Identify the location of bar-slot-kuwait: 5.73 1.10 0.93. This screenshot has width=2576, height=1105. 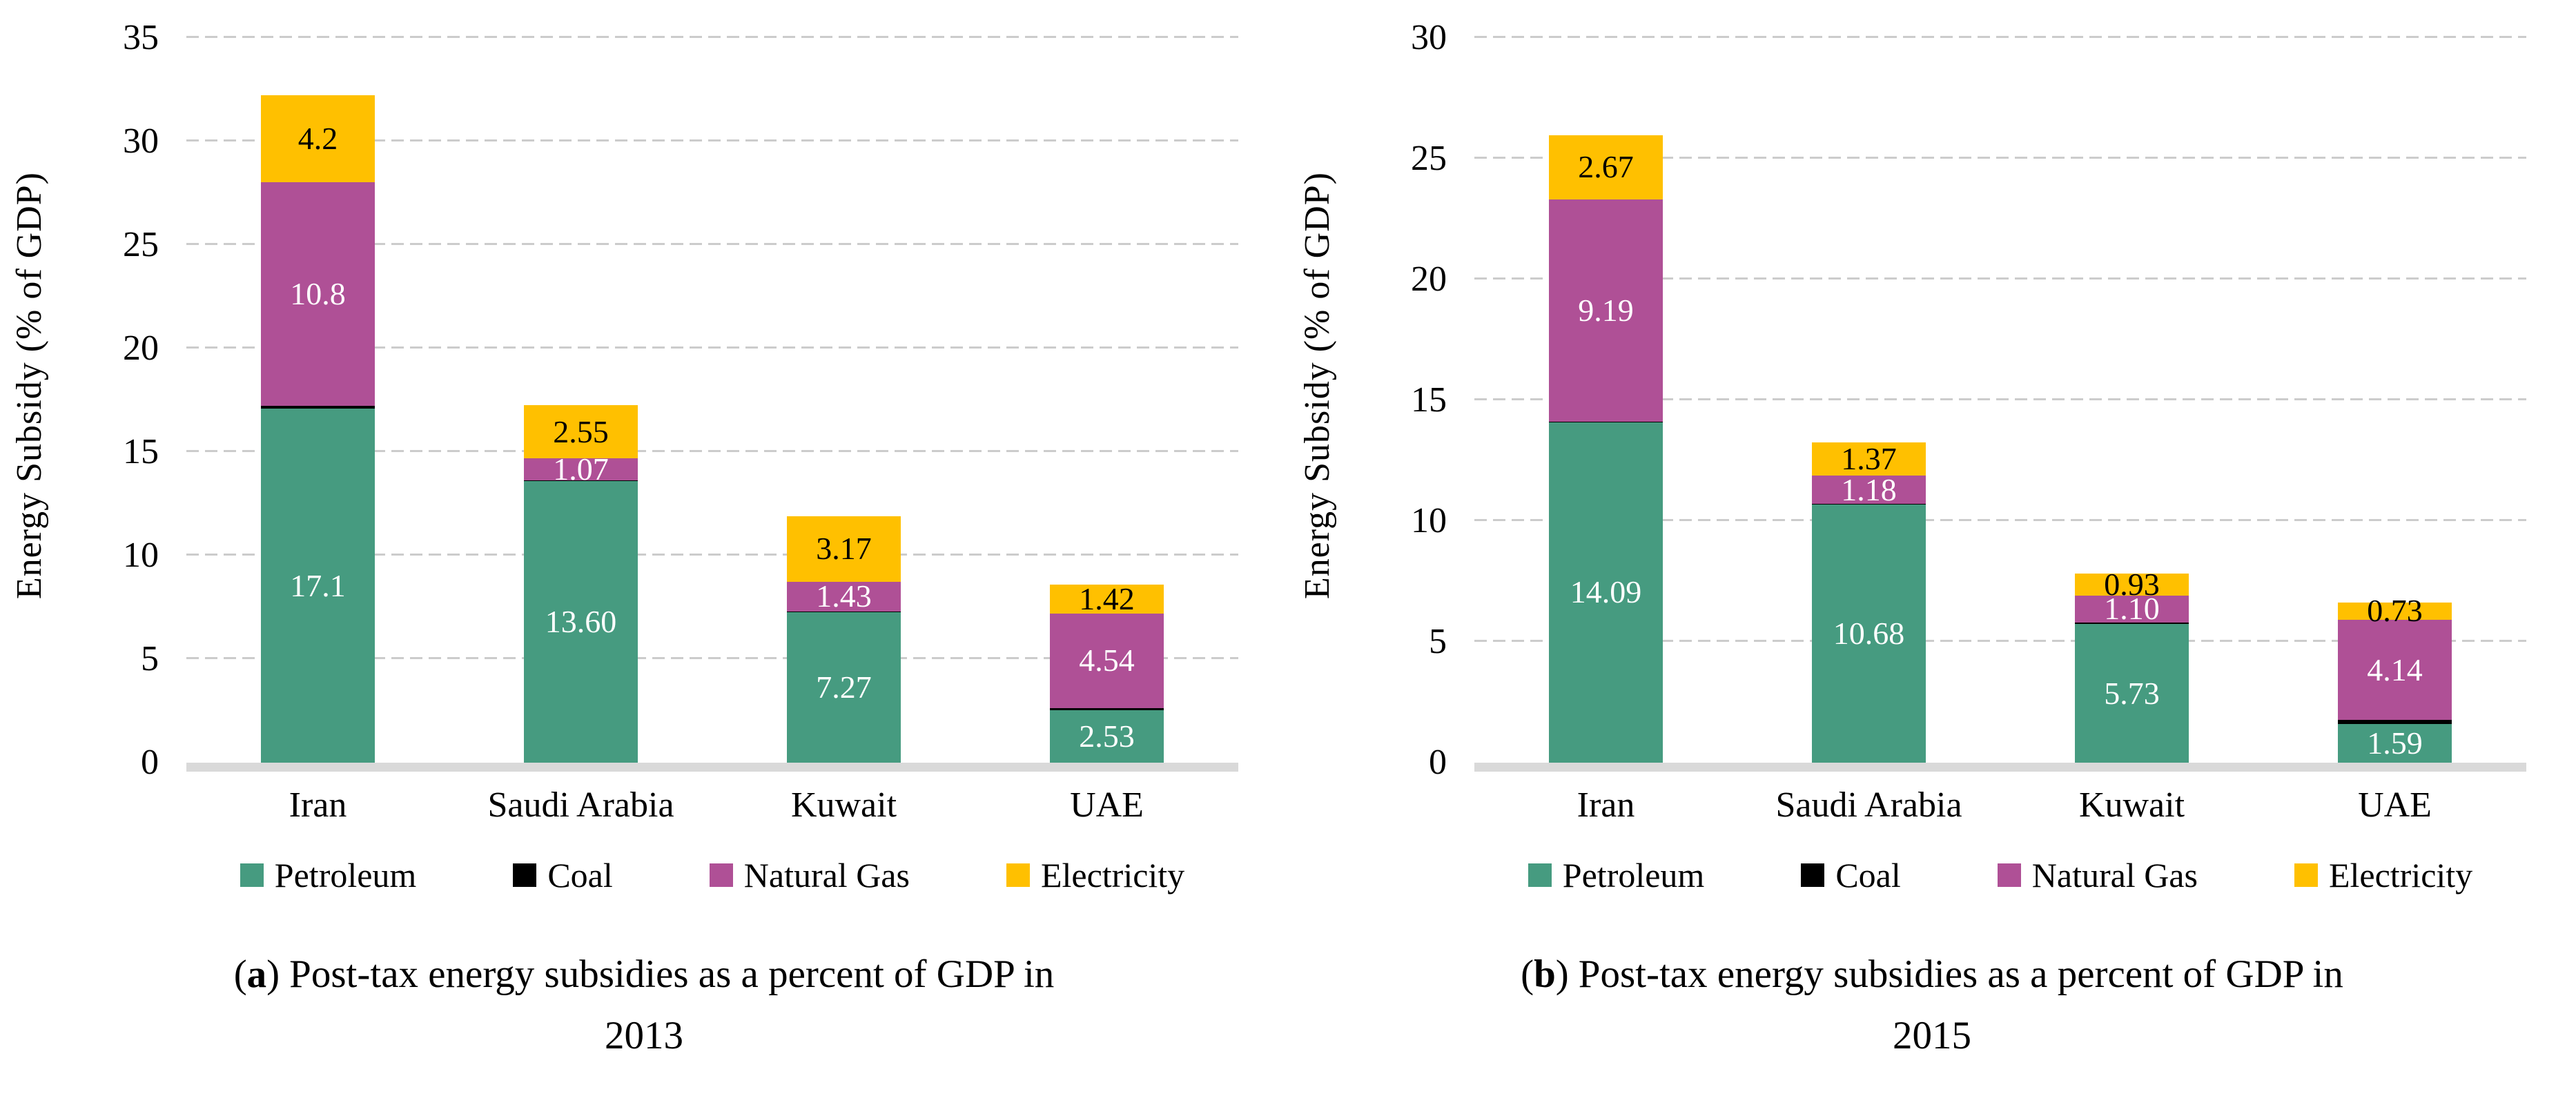
(2131, 400).